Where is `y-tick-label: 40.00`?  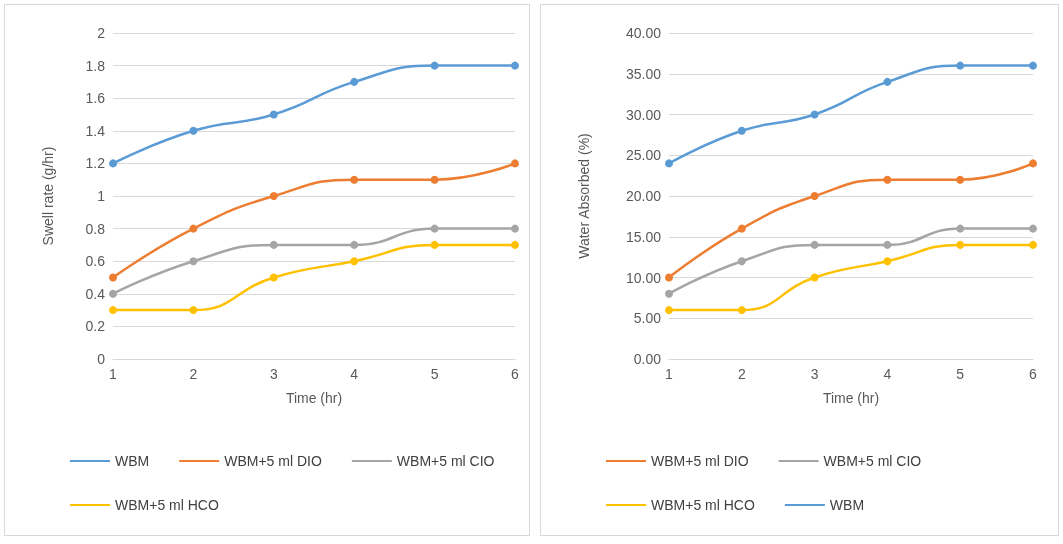
y-tick-label: 40.00 is located at coordinates (643, 33).